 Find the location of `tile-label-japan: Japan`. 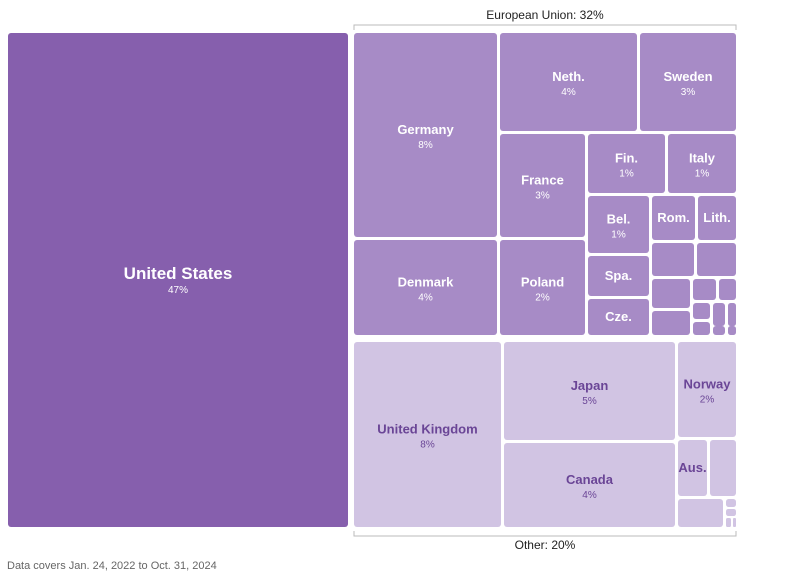

tile-label-japan: Japan is located at coordinates (590, 385).